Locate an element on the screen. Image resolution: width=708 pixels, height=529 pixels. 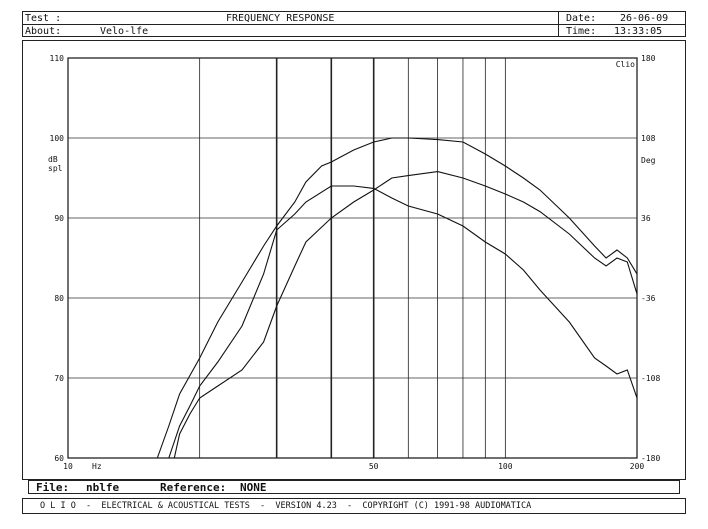
about-value: Velo-lfe is located at coordinates (124, 31).